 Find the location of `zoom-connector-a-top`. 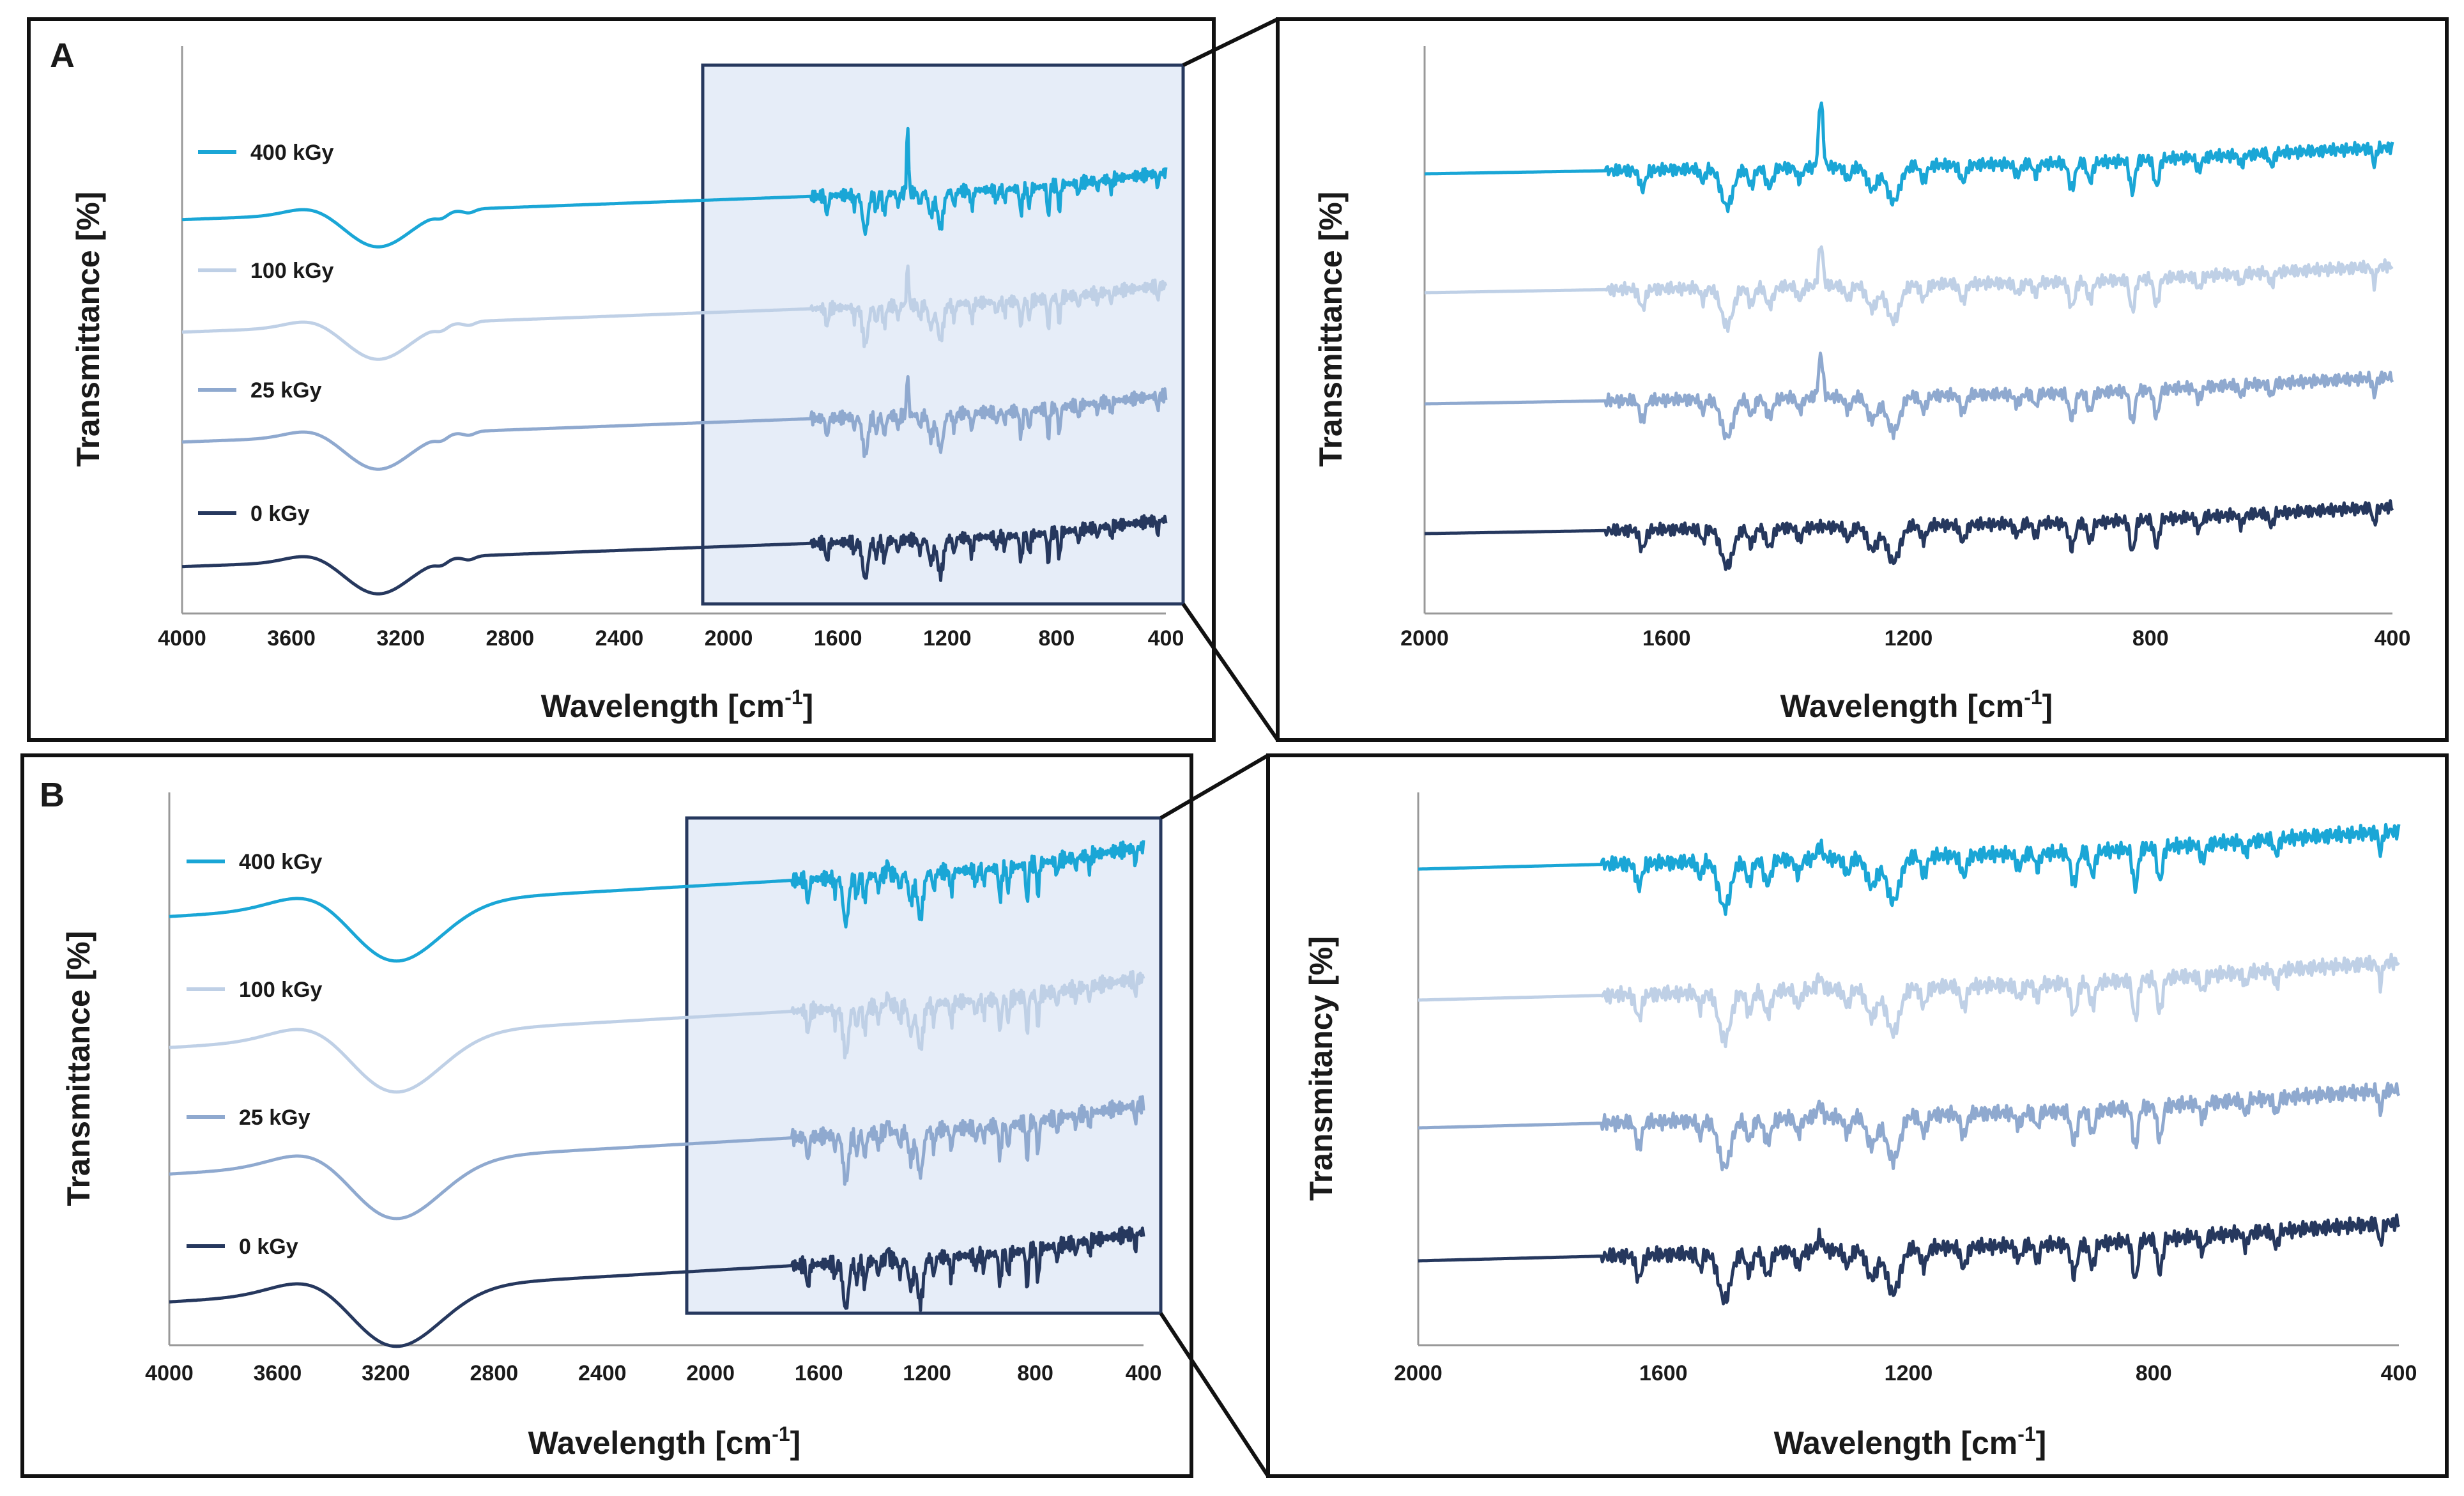

zoom-connector-a-top is located at coordinates (1230, 42).